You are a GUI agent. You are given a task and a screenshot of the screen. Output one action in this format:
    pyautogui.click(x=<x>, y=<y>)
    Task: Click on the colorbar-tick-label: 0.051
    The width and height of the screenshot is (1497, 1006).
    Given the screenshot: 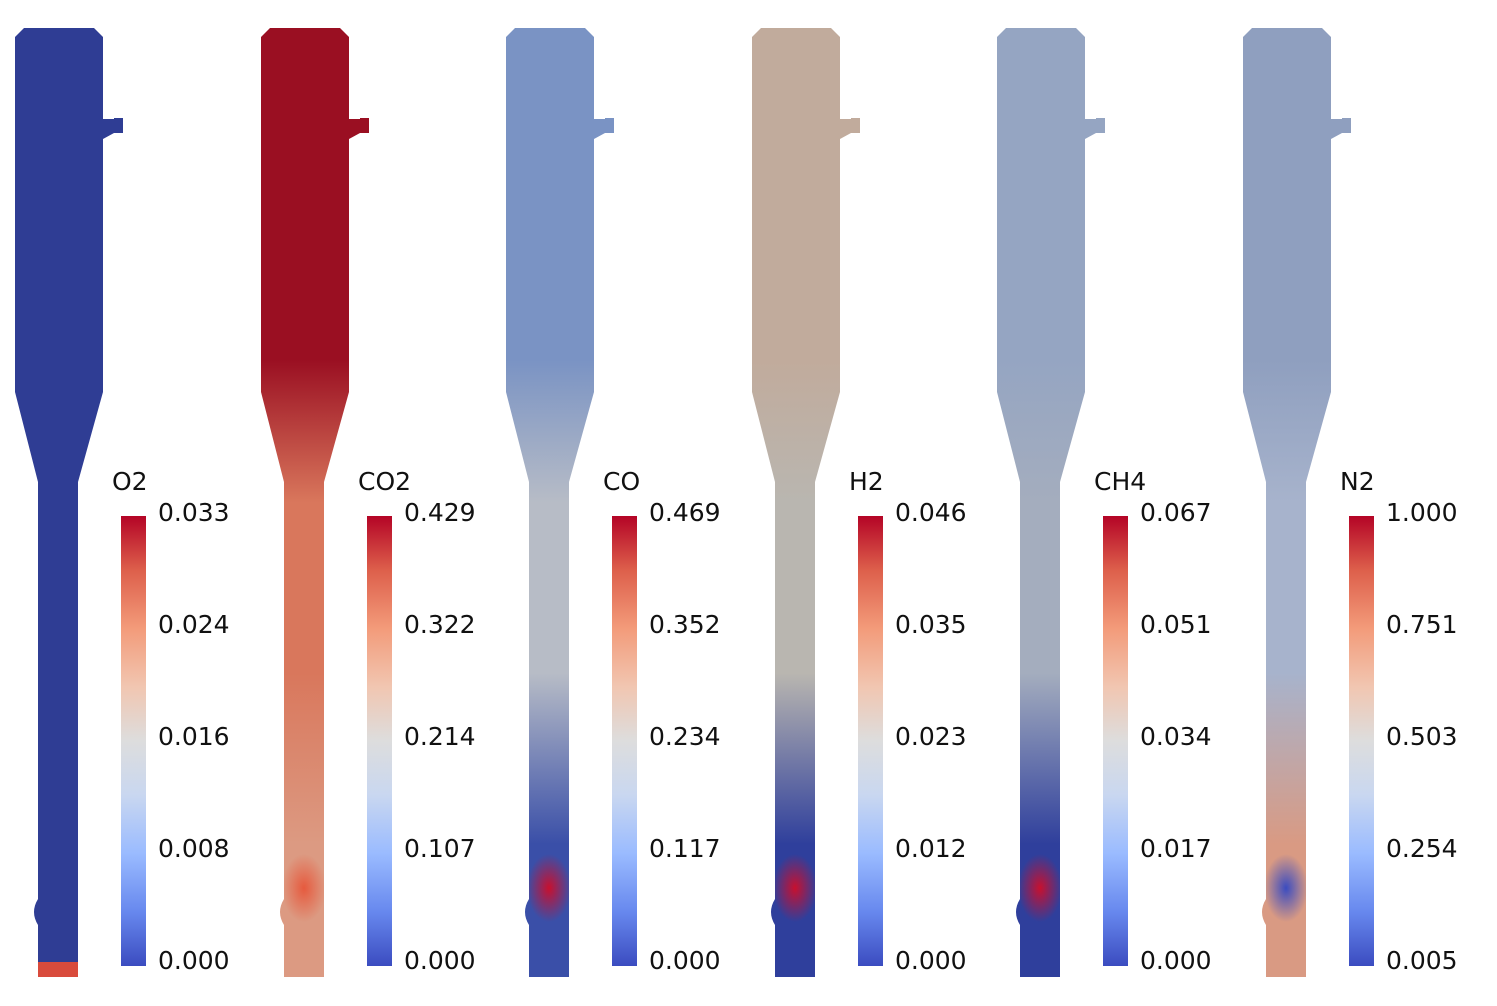 What is the action you would take?
    pyautogui.click(x=1176, y=624)
    